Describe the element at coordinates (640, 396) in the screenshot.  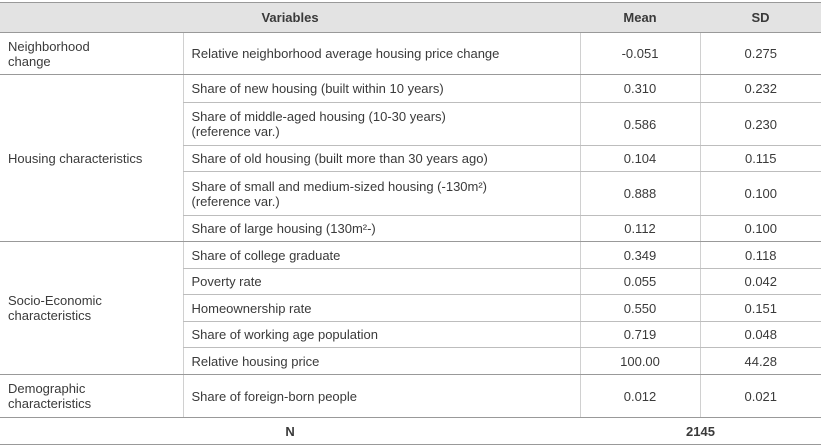
I see `mean-cell: 0.012` at that location.